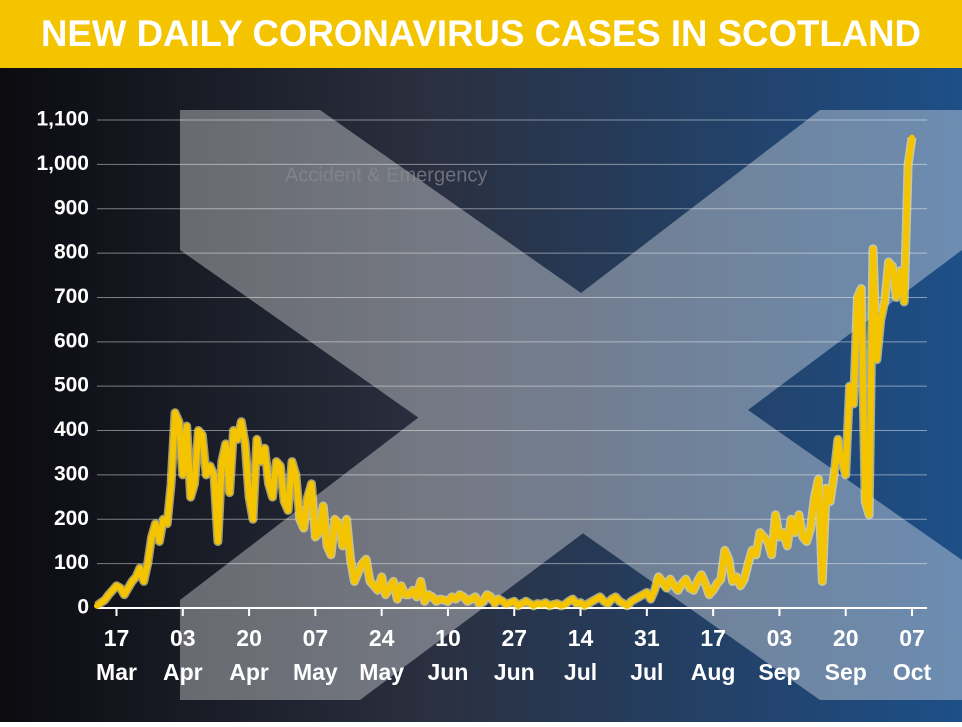 This screenshot has height=727, width=962. I want to click on y-tick-label: 0, so click(83, 607).